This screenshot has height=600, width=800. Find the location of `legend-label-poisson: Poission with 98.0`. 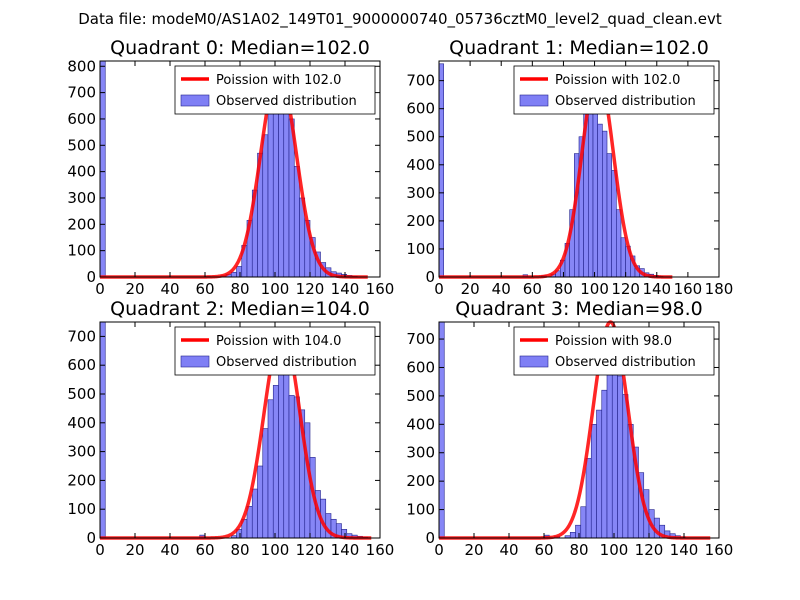

legend-label-poisson: Poission with 98.0 is located at coordinates (613, 341).